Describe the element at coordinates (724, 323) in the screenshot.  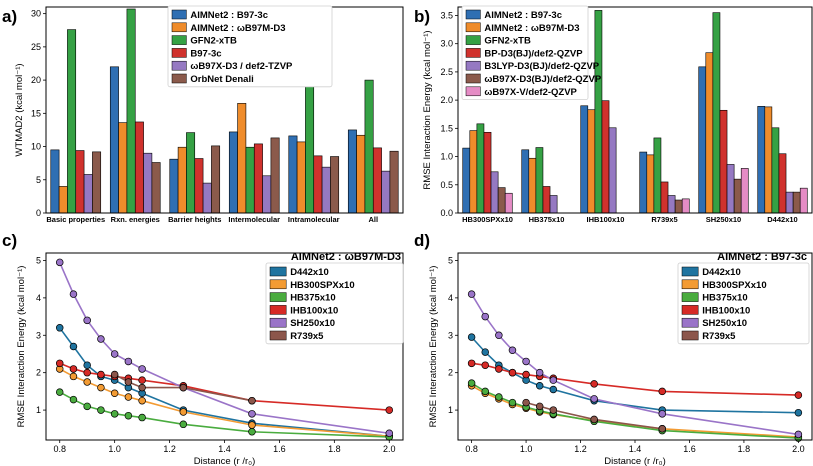
I see `legend-label: SH250x10` at that location.